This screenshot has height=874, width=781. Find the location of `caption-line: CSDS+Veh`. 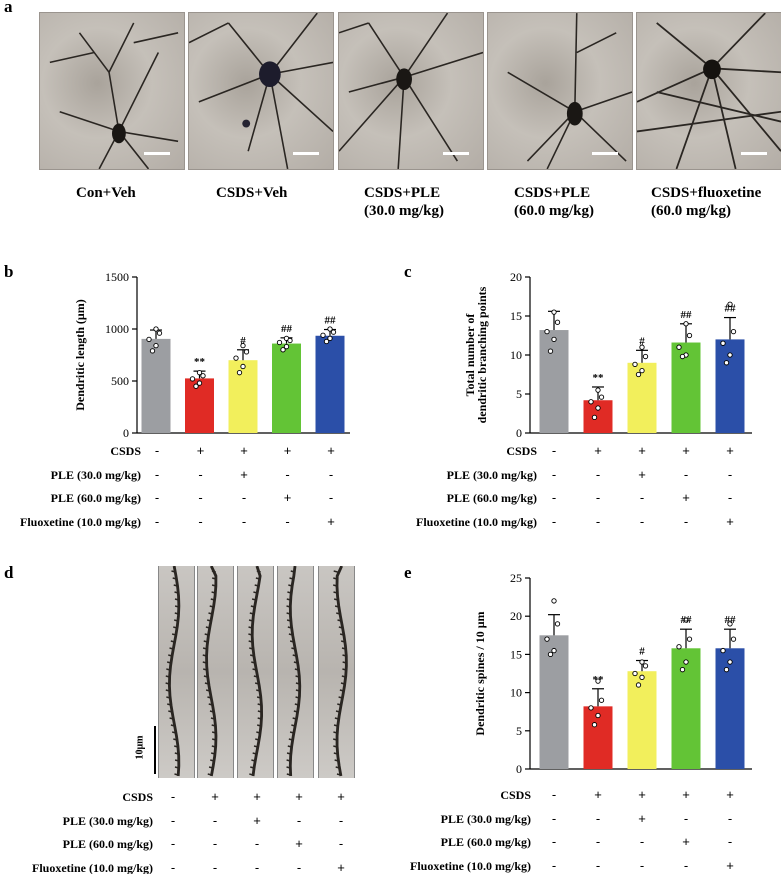

caption-line: CSDS+Veh is located at coordinates (252, 193).